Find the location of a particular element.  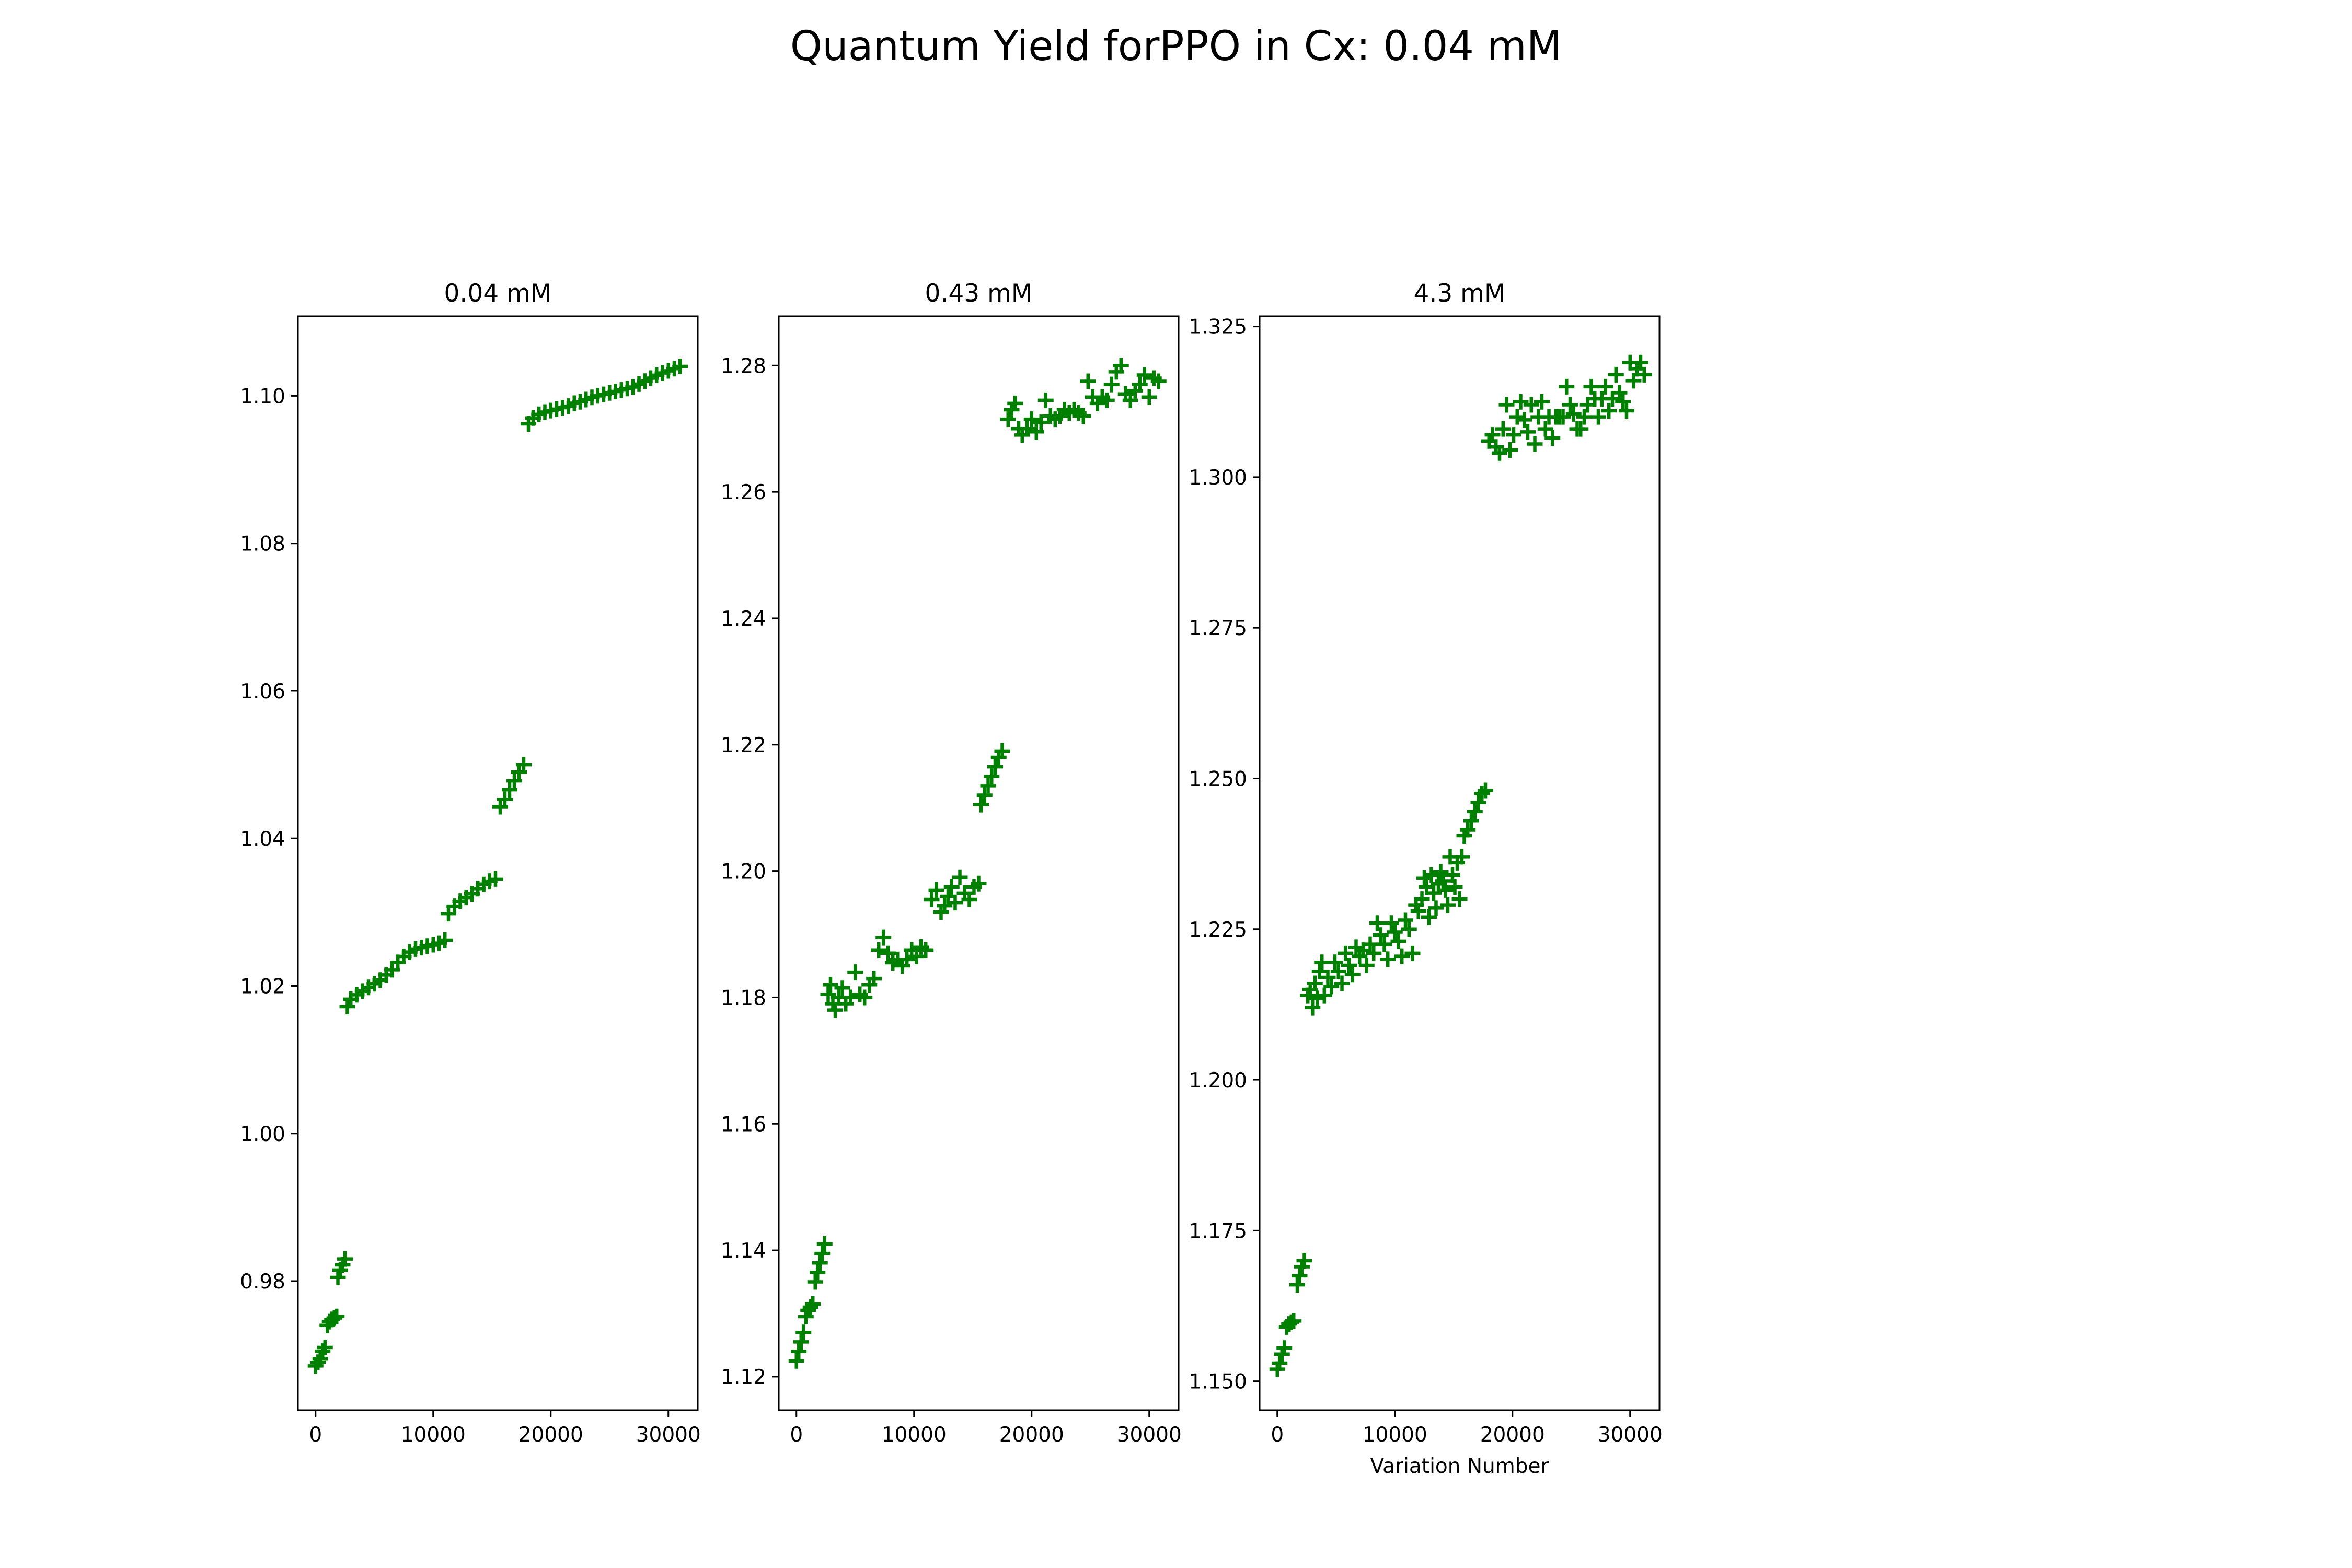

y-tick-label: 1.24 is located at coordinates (743, 619).